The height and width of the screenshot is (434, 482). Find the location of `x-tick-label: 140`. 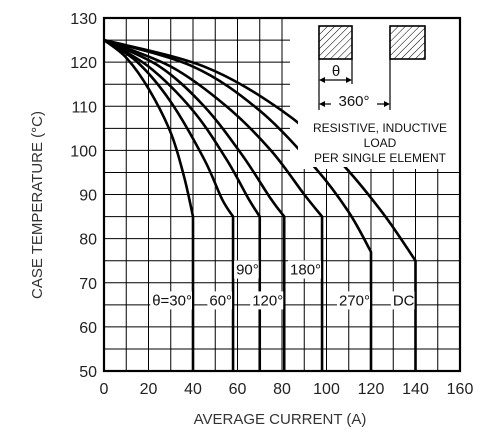

x-tick-label: 140 is located at coordinates (415, 389).